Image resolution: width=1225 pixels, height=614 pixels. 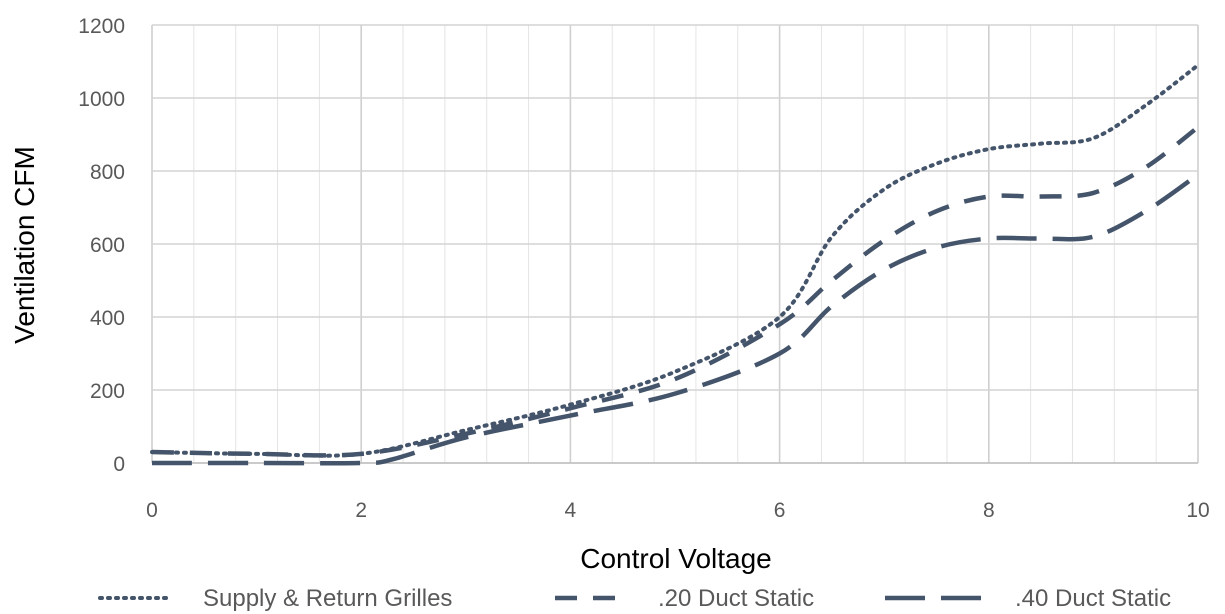 I want to click on x-tick-label: 4, so click(x=571, y=510).